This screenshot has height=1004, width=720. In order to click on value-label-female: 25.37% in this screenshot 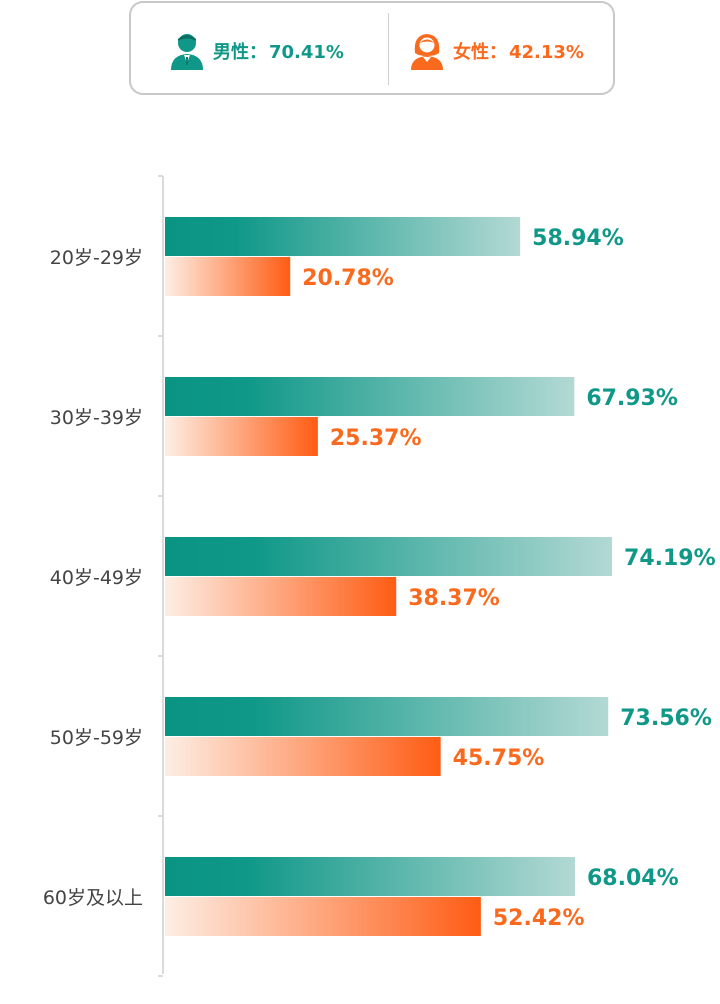, I will do `click(376, 438)`.